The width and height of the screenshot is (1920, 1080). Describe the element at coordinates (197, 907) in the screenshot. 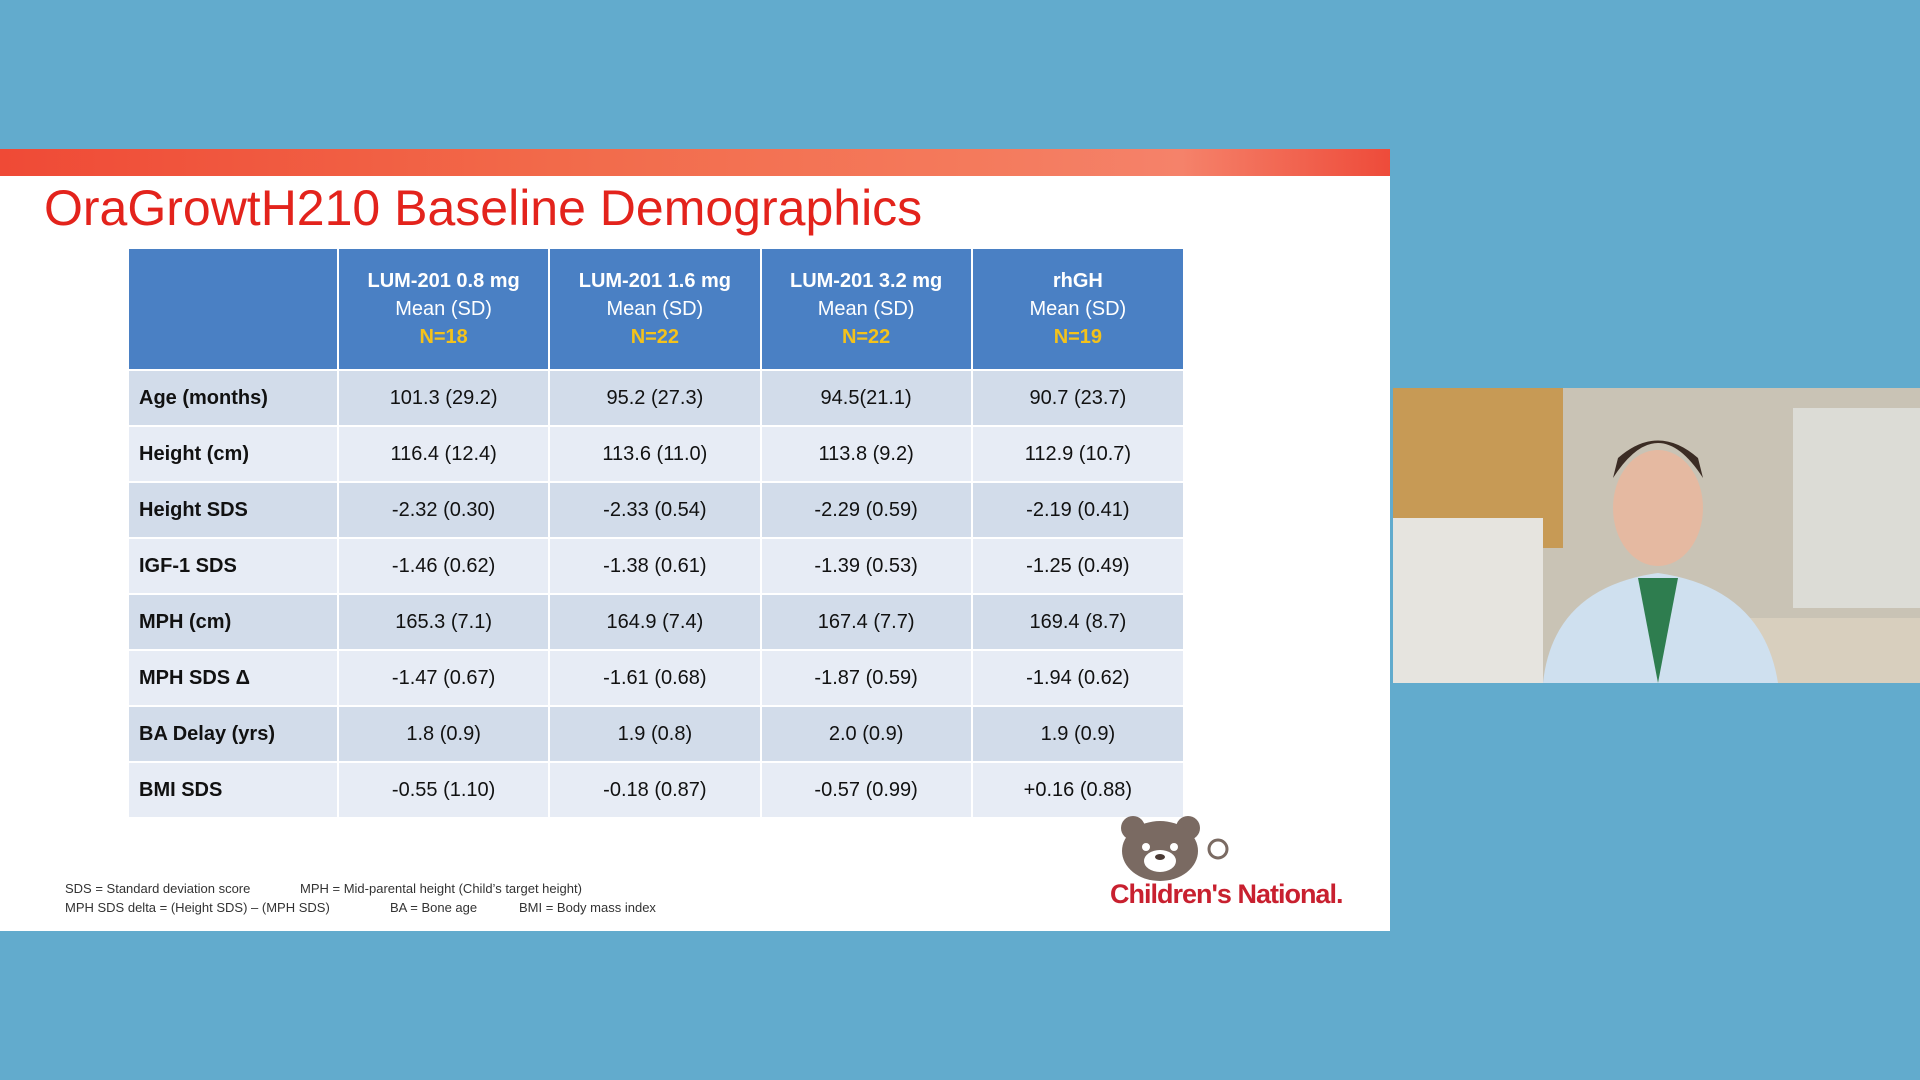

I see `footnote: MPH SDS delta = (Height SDS) – (MPH SDS)` at that location.